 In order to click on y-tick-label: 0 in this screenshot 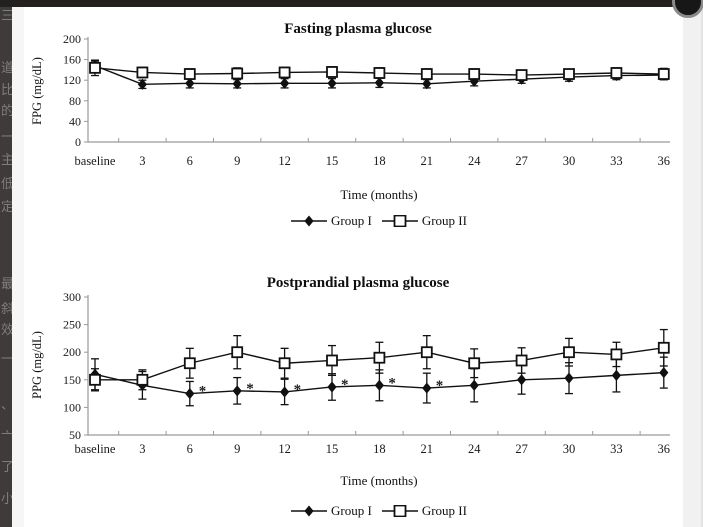, I will do `click(78, 142)`.